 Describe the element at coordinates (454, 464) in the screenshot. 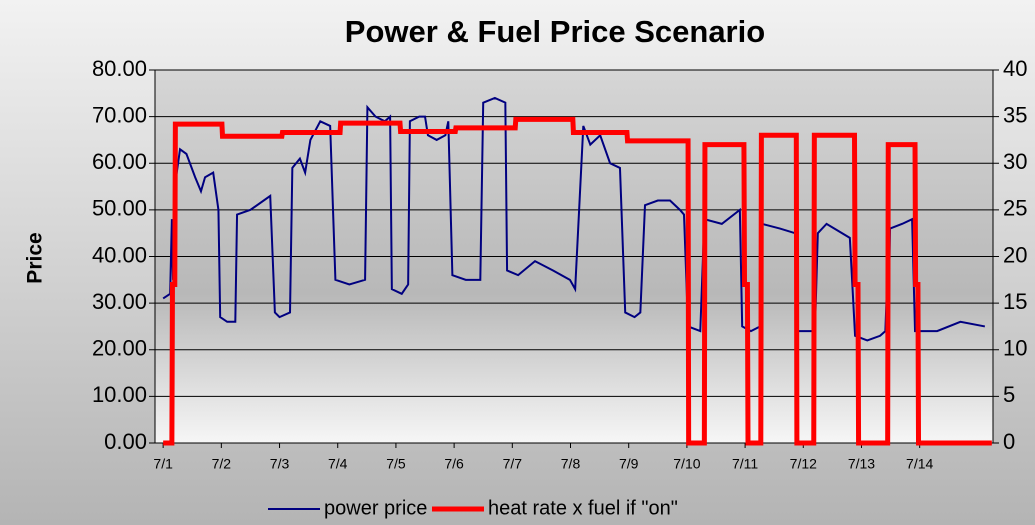

I see `x-tick-label: 7/6` at that location.